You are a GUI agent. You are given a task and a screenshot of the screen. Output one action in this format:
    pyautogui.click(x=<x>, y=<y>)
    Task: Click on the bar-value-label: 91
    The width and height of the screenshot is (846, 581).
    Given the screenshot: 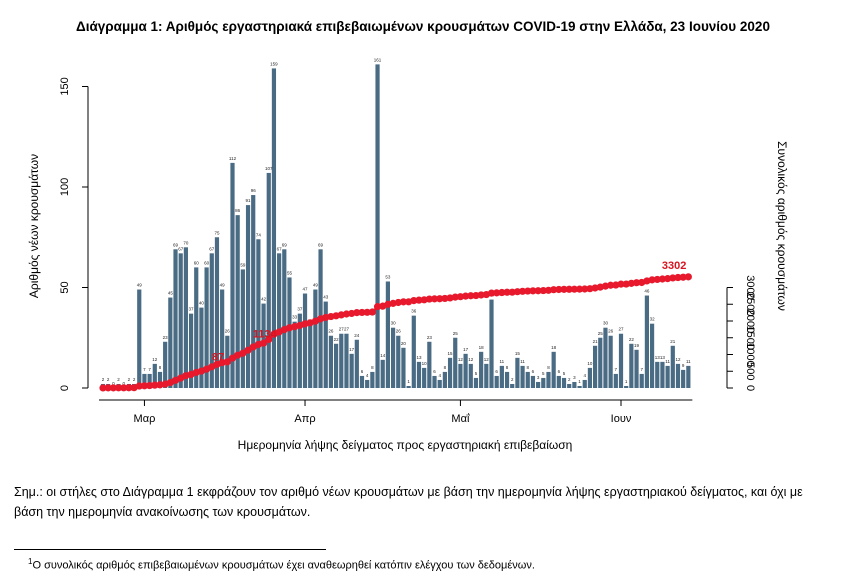 What is the action you would take?
    pyautogui.click(x=249, y=200)
    